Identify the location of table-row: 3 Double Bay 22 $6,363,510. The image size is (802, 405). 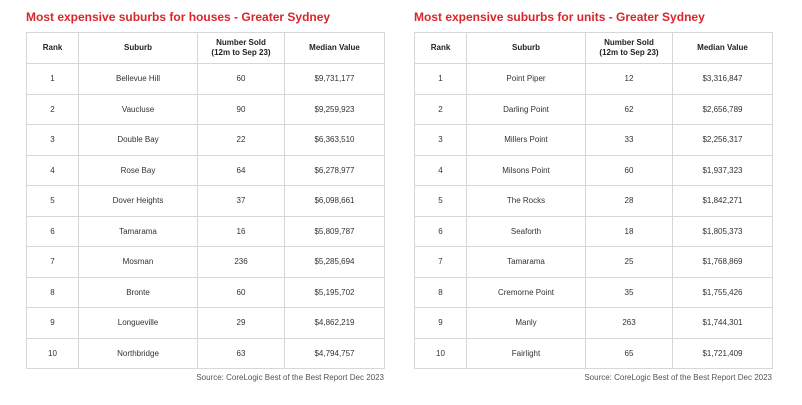
(205, 140).